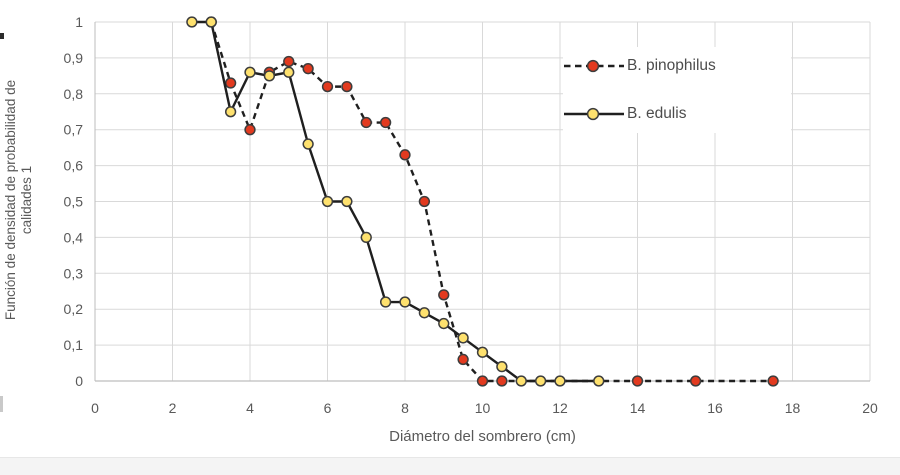 The height and width of the screenshot is (475, 900). I want to click on legend-item-b-pinophilus: B. pinophilus, so click(677, 66).